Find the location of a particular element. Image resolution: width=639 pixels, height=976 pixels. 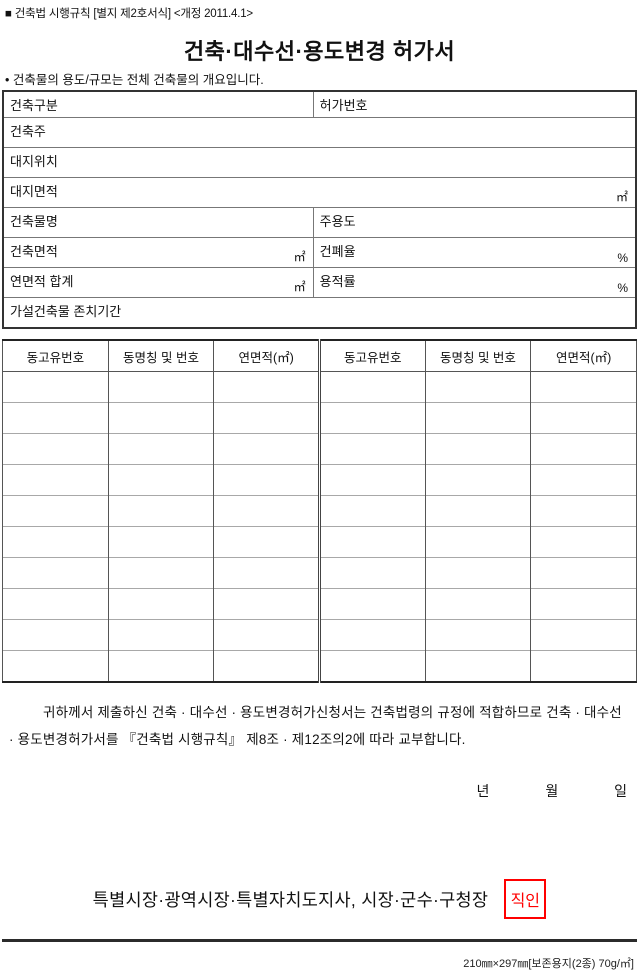

construction-type-label: 건축구분 is located at coordinates (34, 105).